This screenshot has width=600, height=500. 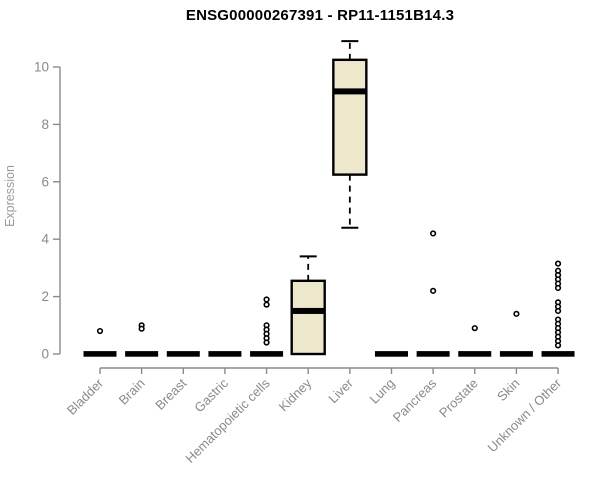 I want to click on box-liver, so click(x=350, y=117).